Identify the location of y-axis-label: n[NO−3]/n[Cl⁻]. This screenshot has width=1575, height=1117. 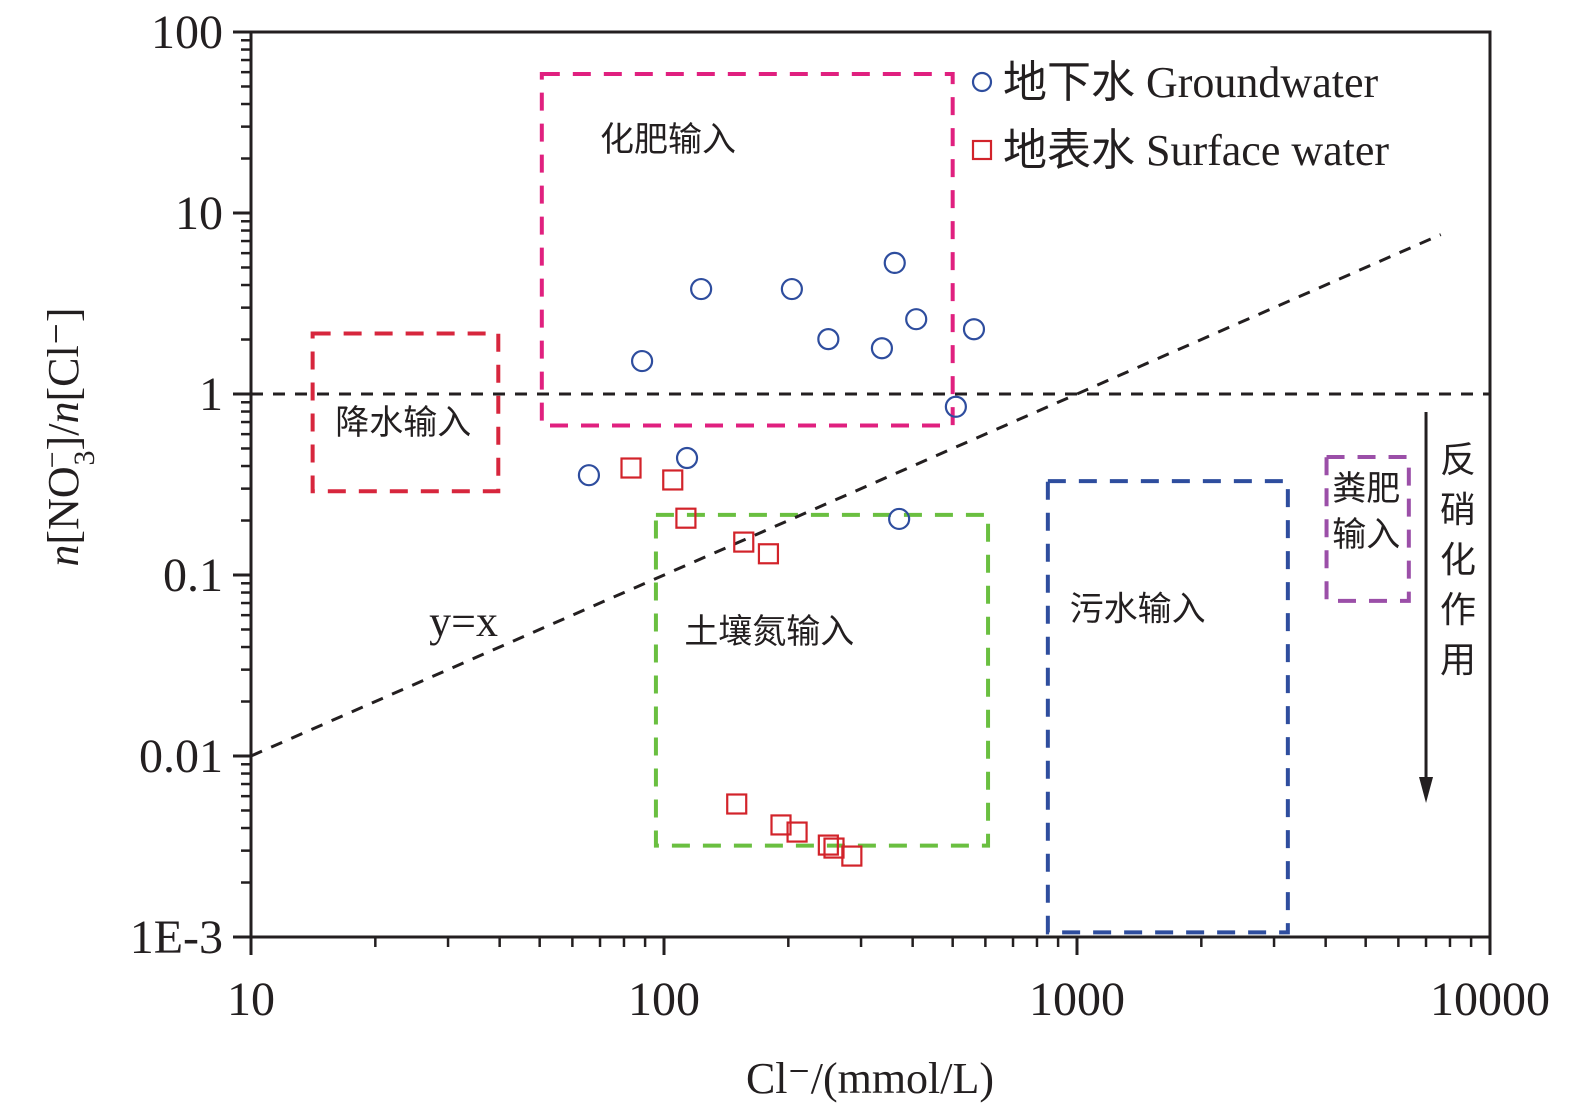
(68, 436).